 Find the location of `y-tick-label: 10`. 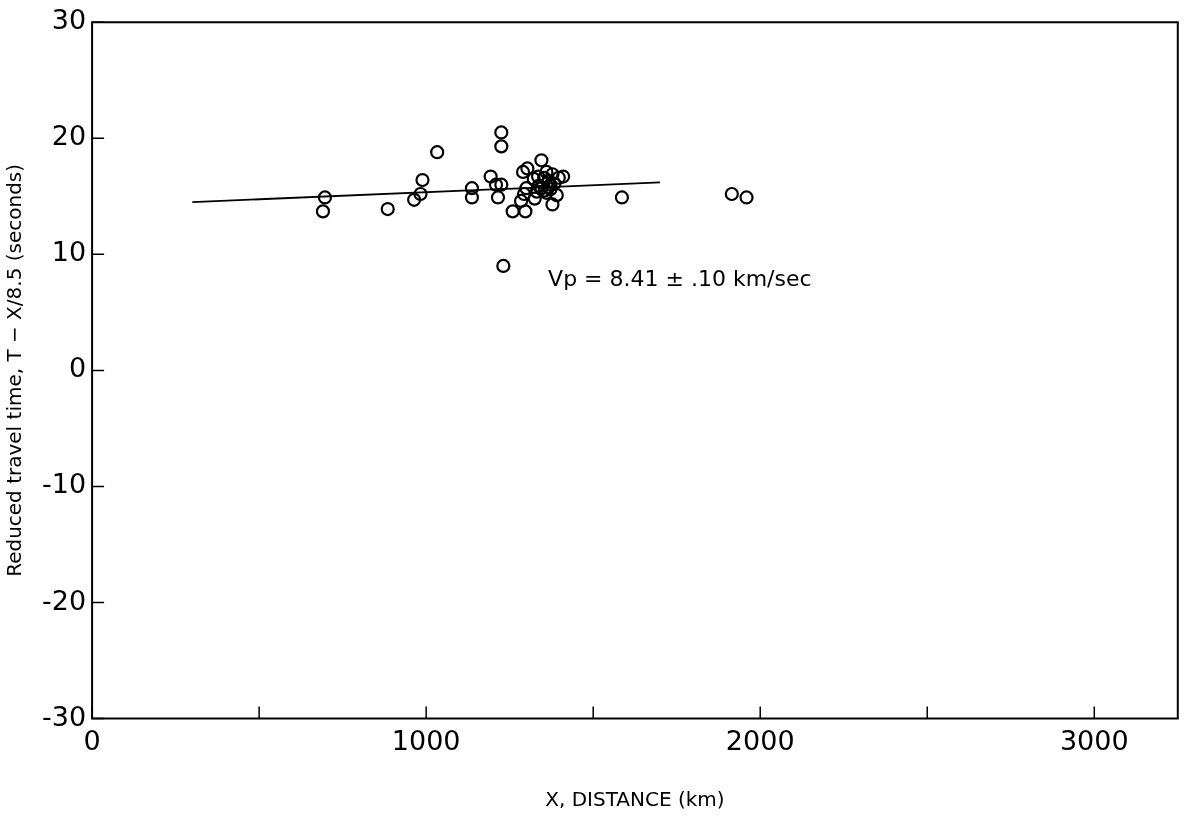

y-tick-label: 10 is located at coordinates (69, 252).